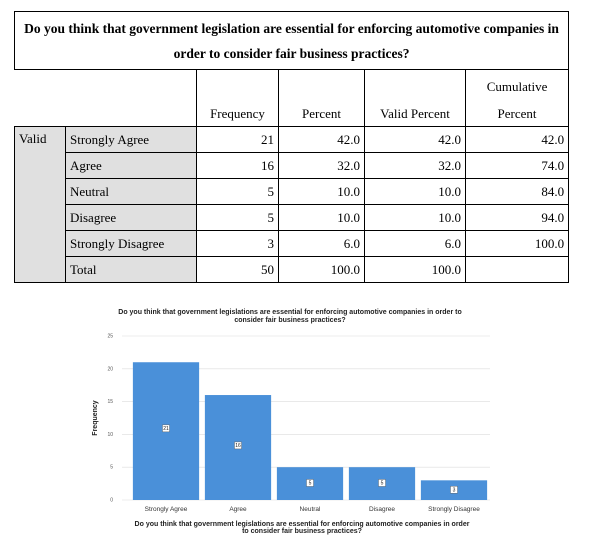 This screenshot has width=590, height=556. I want to click on y-tick-label: 15, so click(110, 402).